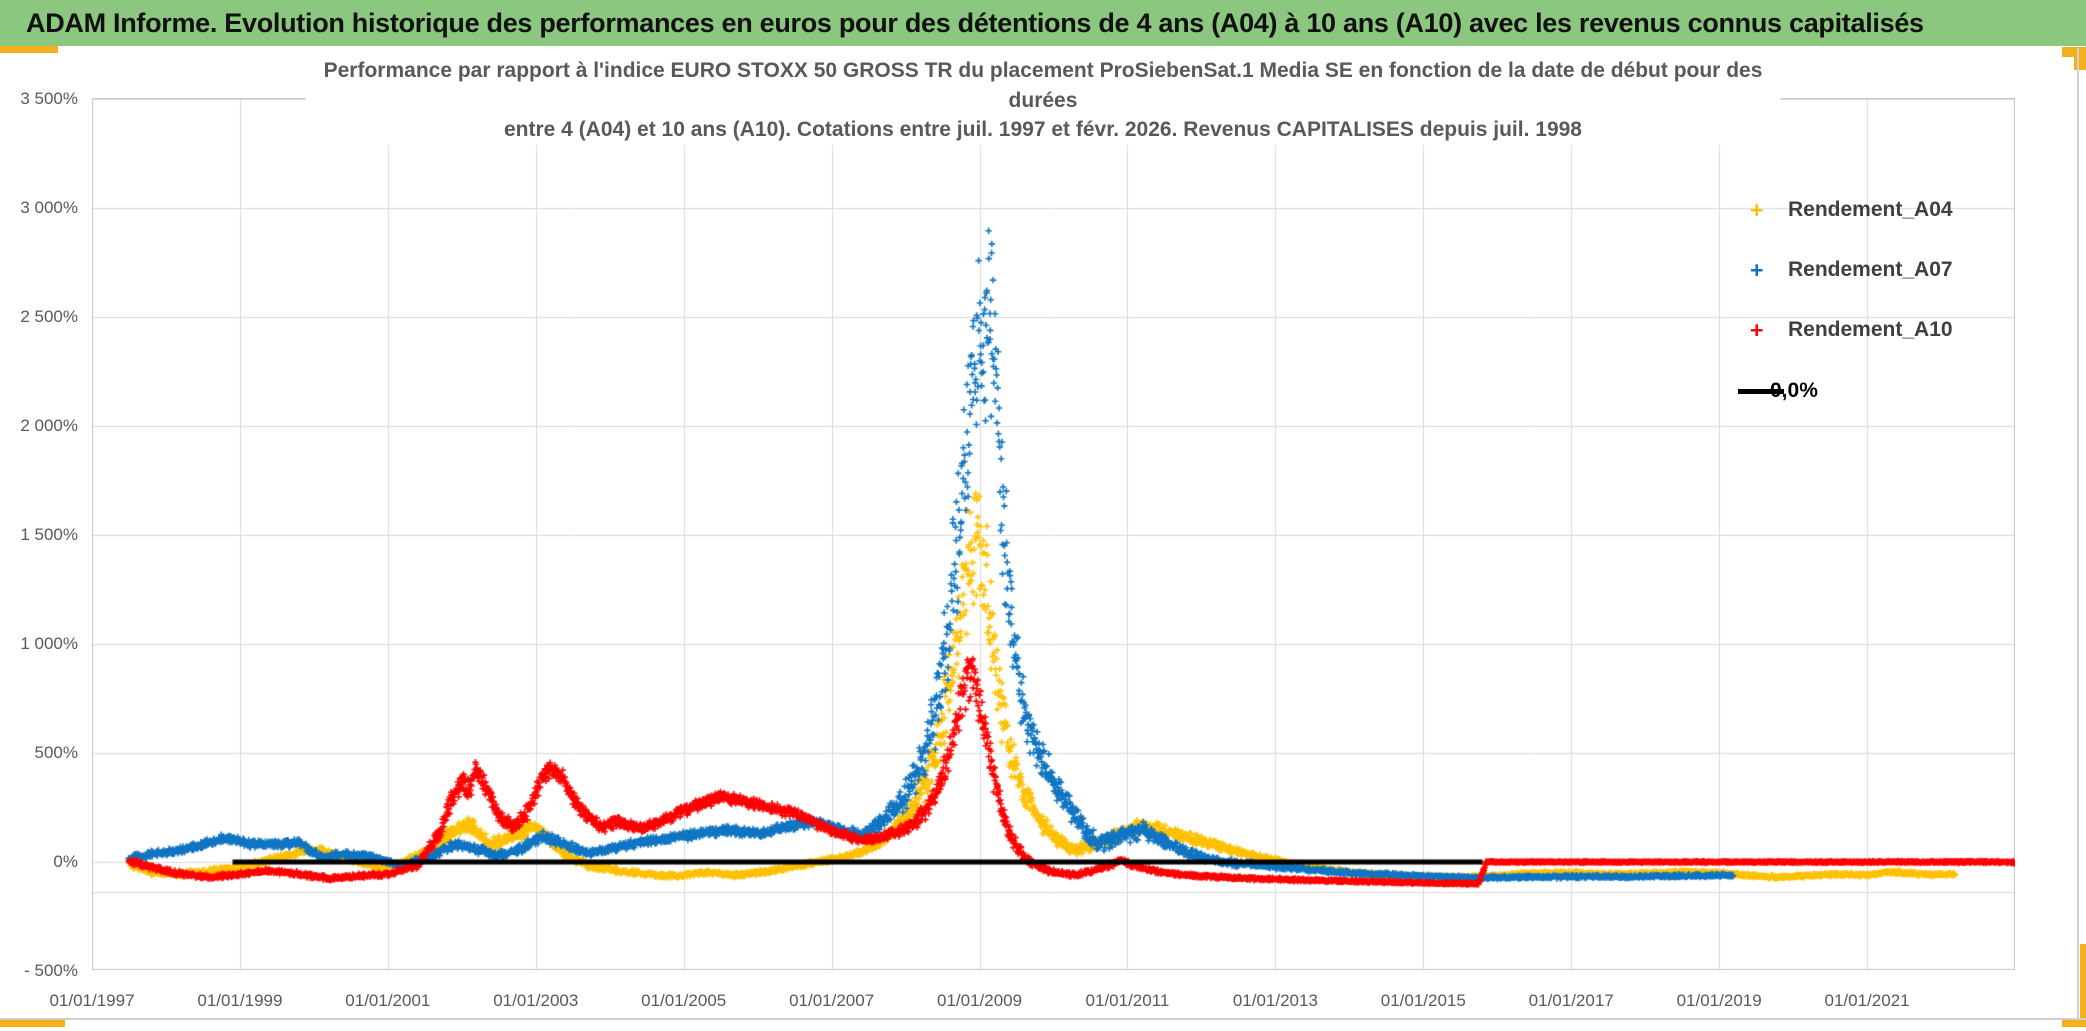  Describe the element at coordinates (1719, 1000) in the screenshot. I see `x-tick-label: 01/01/2019` at that location.